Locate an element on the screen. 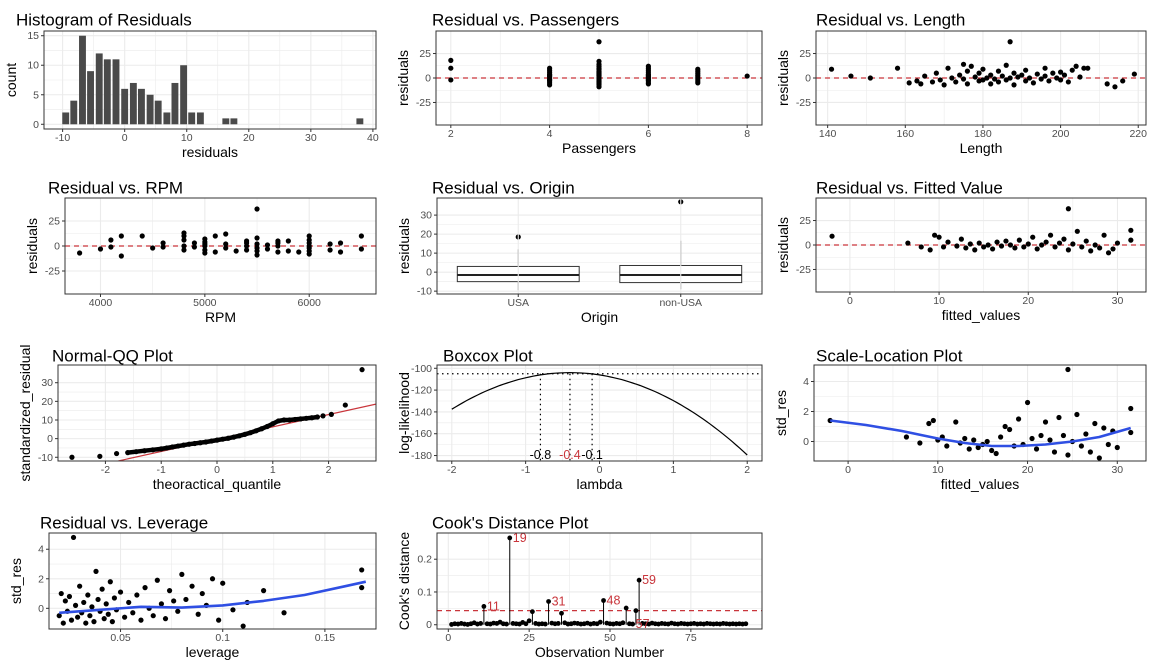  cook-obs-label: 11 is located at coordinates (493, 606).